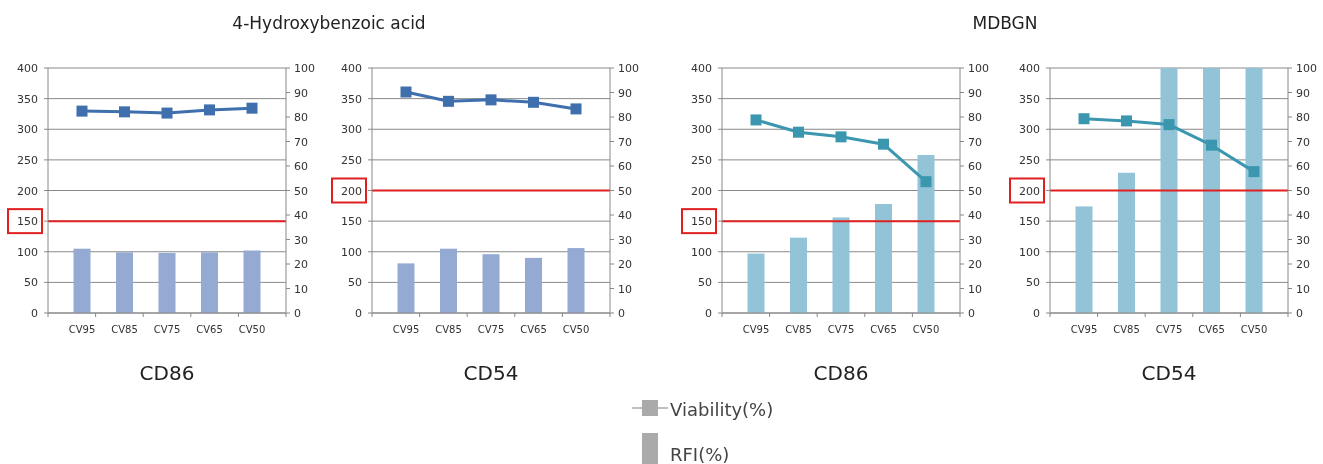 This screenshot has height=464, width=1323. Describe the element at coordinates (329, 23) in the screenshot. I see `text: 4-Hydroxybenzoic acid` at that location.